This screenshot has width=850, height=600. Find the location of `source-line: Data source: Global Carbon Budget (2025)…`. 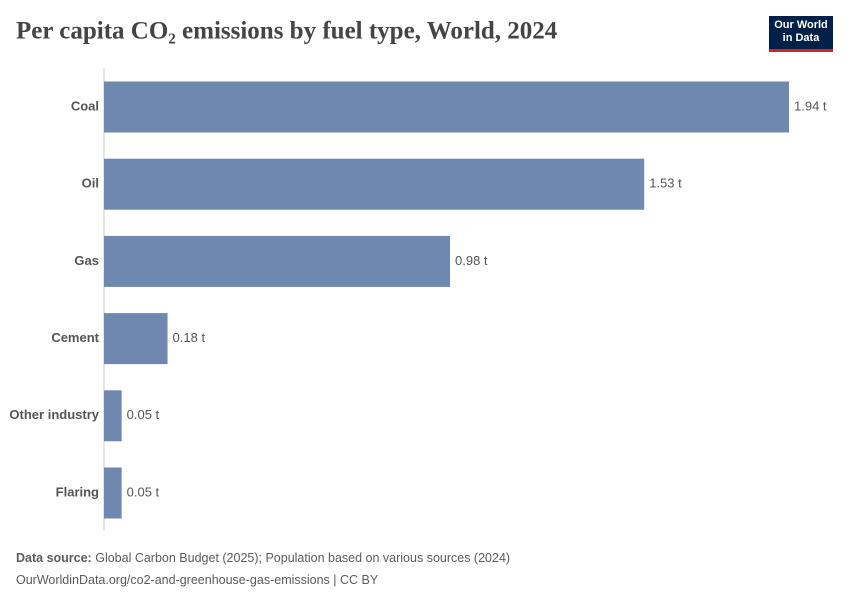

source-line: Data source: Global Carbon Budget (2025)… is located at coordinates (263, 558).